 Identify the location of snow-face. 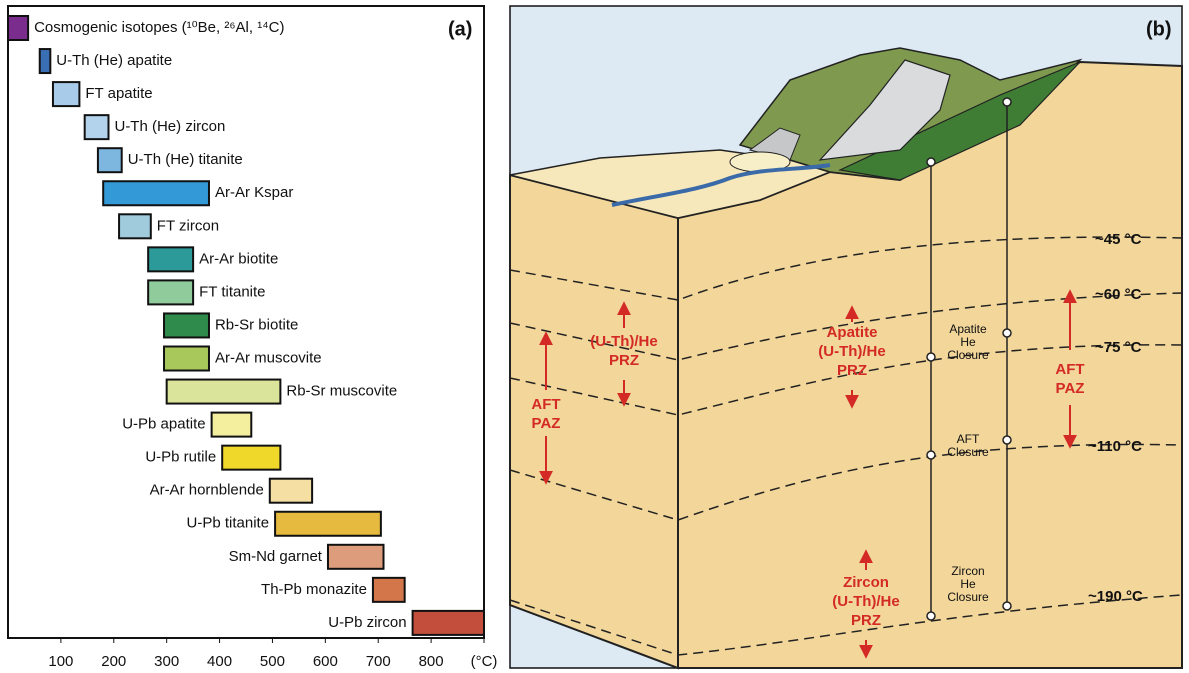
(884, 110).